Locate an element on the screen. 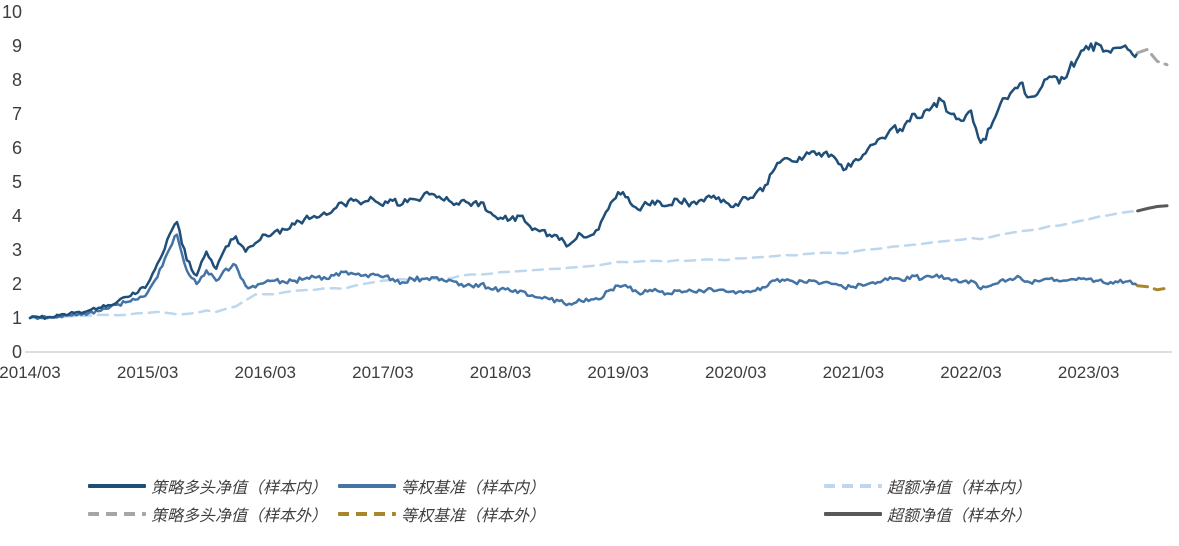  y-axis-tick-label: 6 is located at coordinates (17, 148).